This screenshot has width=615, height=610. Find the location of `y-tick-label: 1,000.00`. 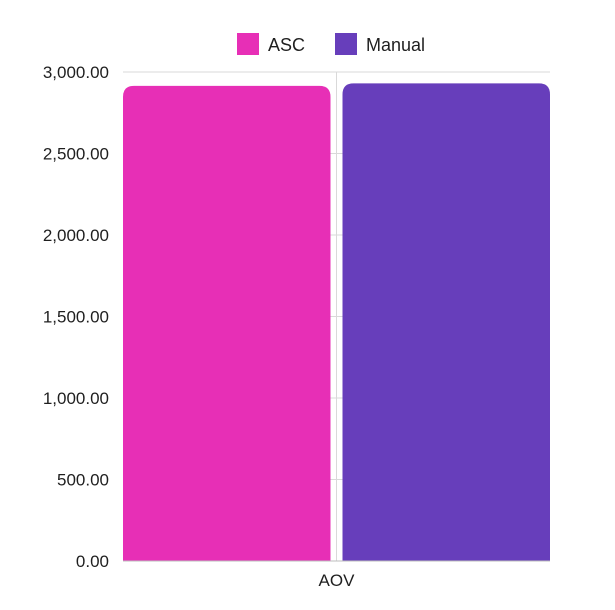

y-tick-label: 1,000.00 is located at coordinates (76, 398).